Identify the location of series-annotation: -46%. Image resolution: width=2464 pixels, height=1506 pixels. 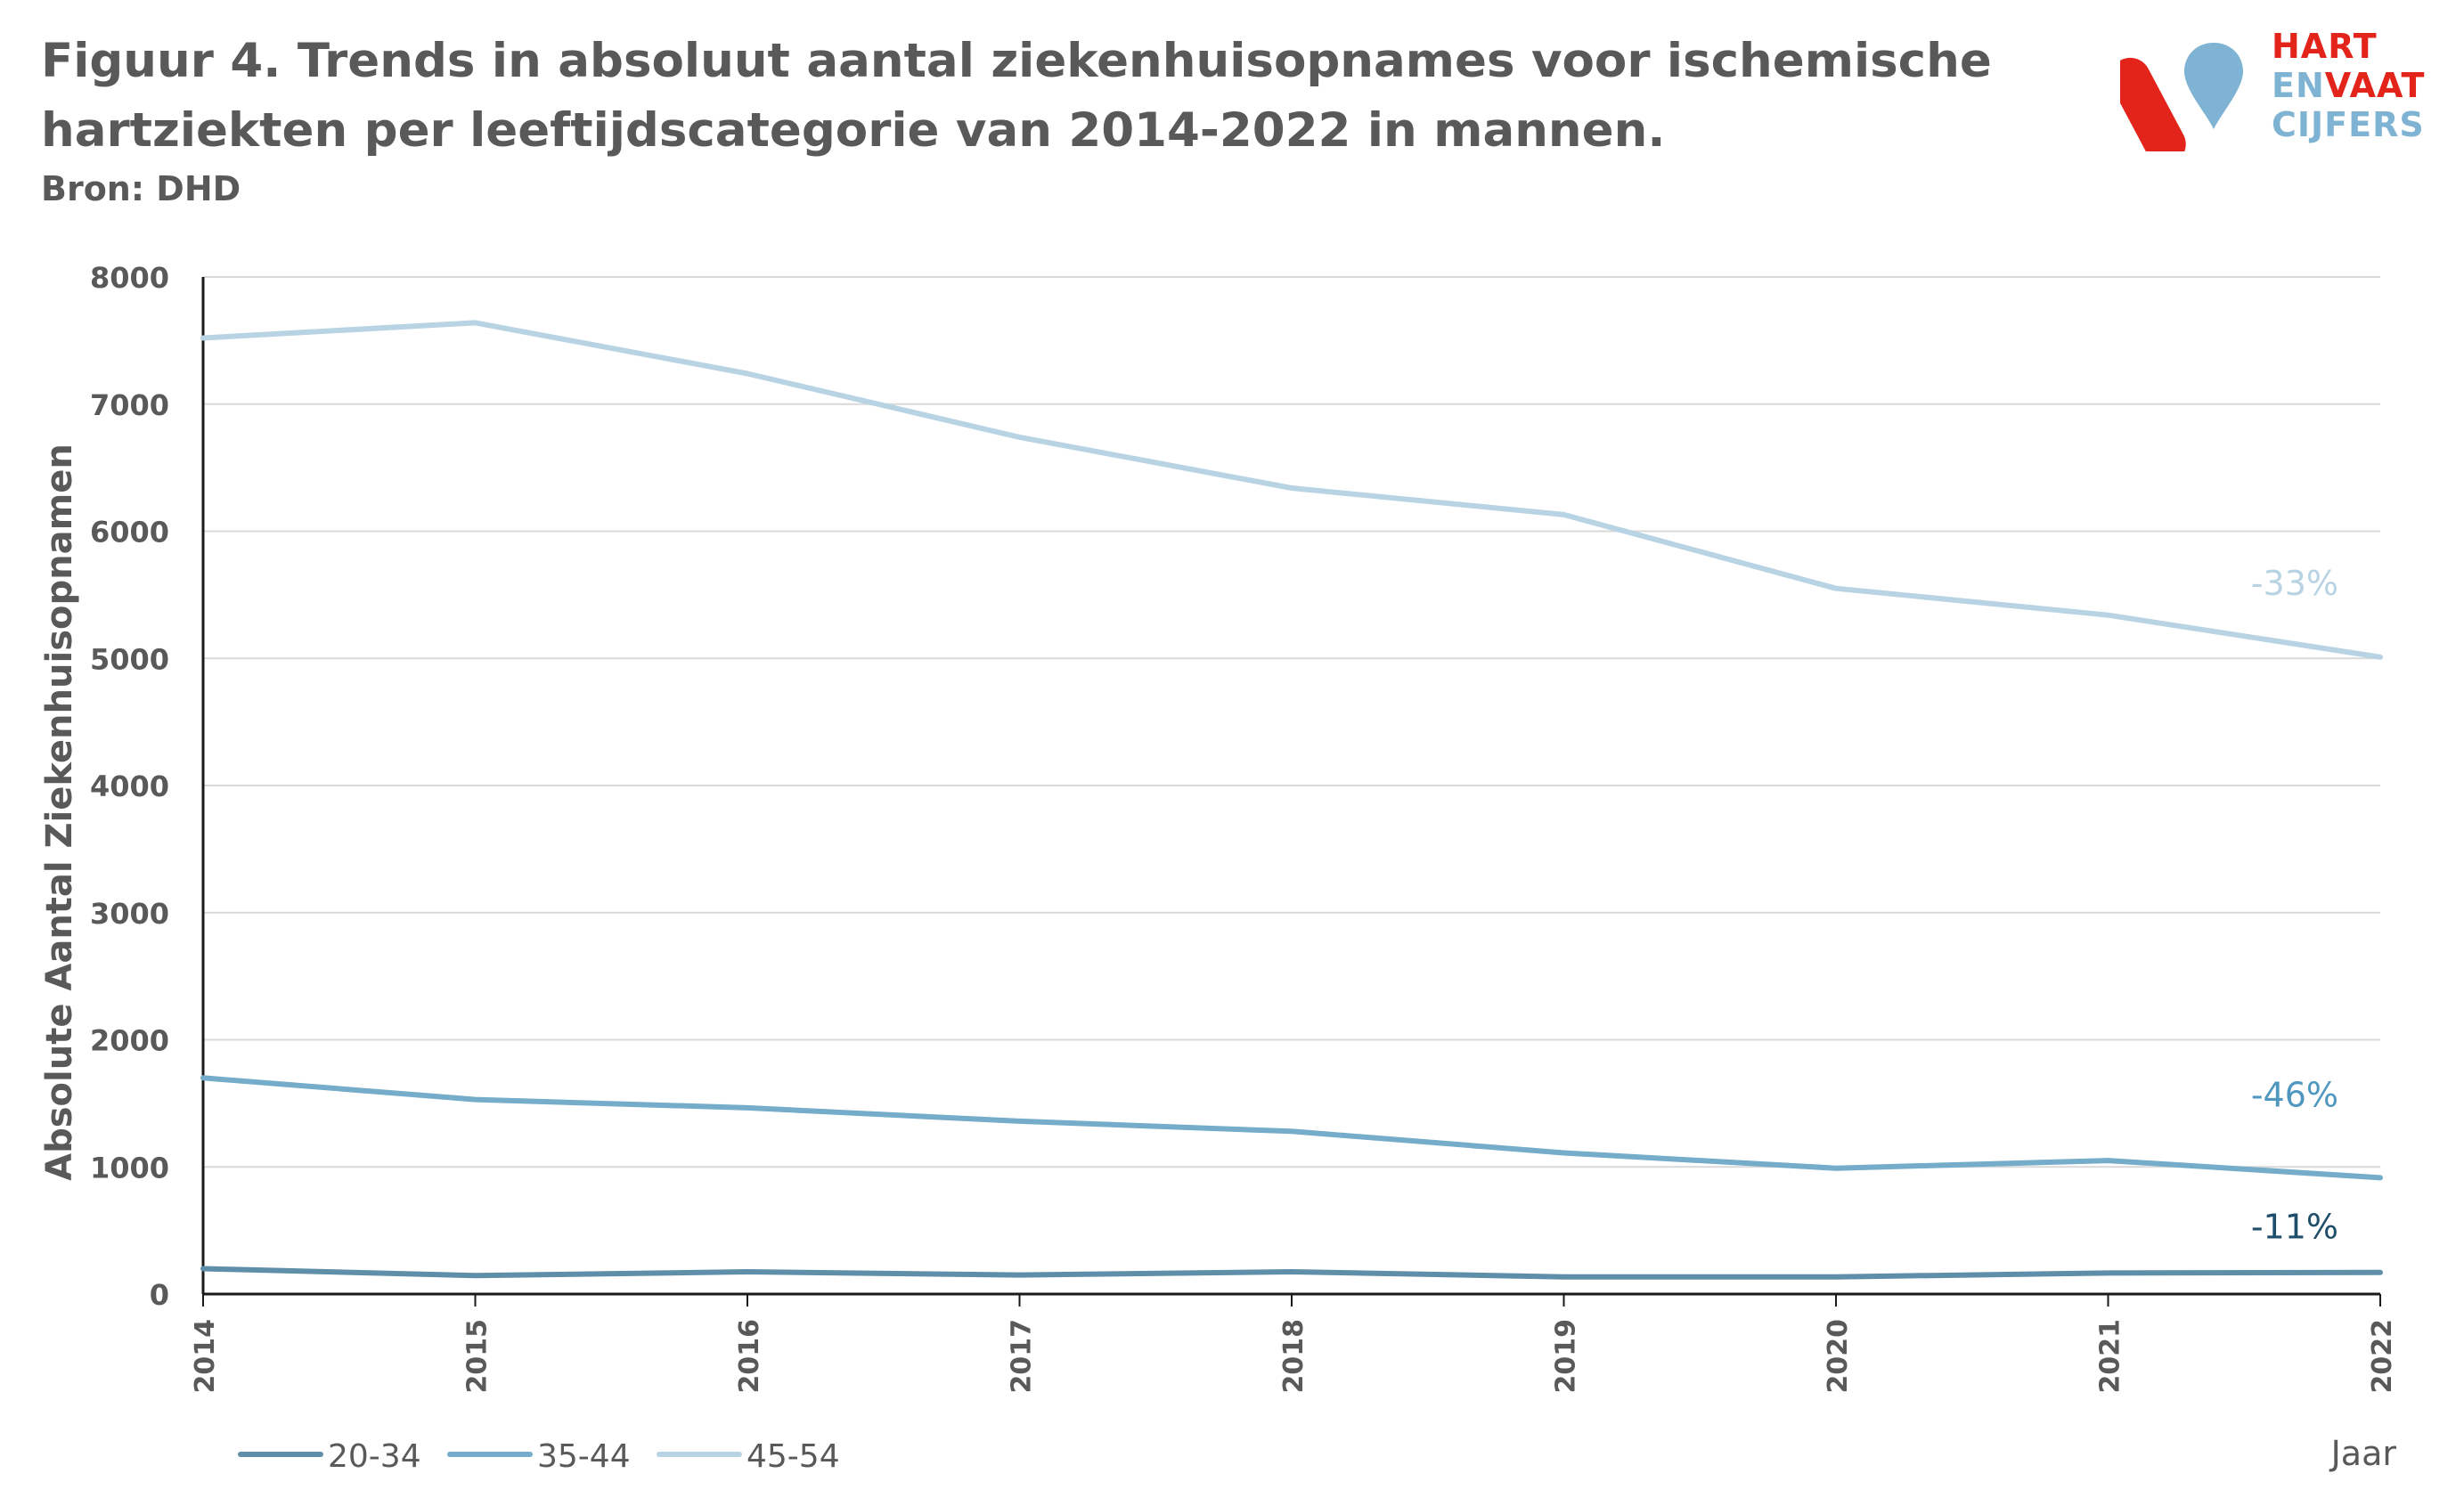
(2295, 1094).